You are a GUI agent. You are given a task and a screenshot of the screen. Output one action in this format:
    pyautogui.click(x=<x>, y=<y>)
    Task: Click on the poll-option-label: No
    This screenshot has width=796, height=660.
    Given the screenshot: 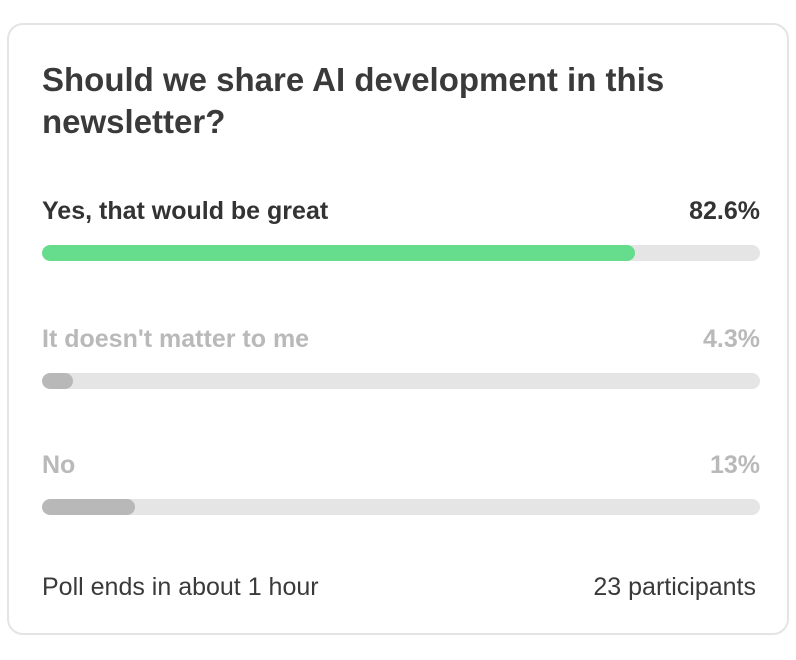 What is the action you would take?
    pyautogui.click(x=59, y=465)
    